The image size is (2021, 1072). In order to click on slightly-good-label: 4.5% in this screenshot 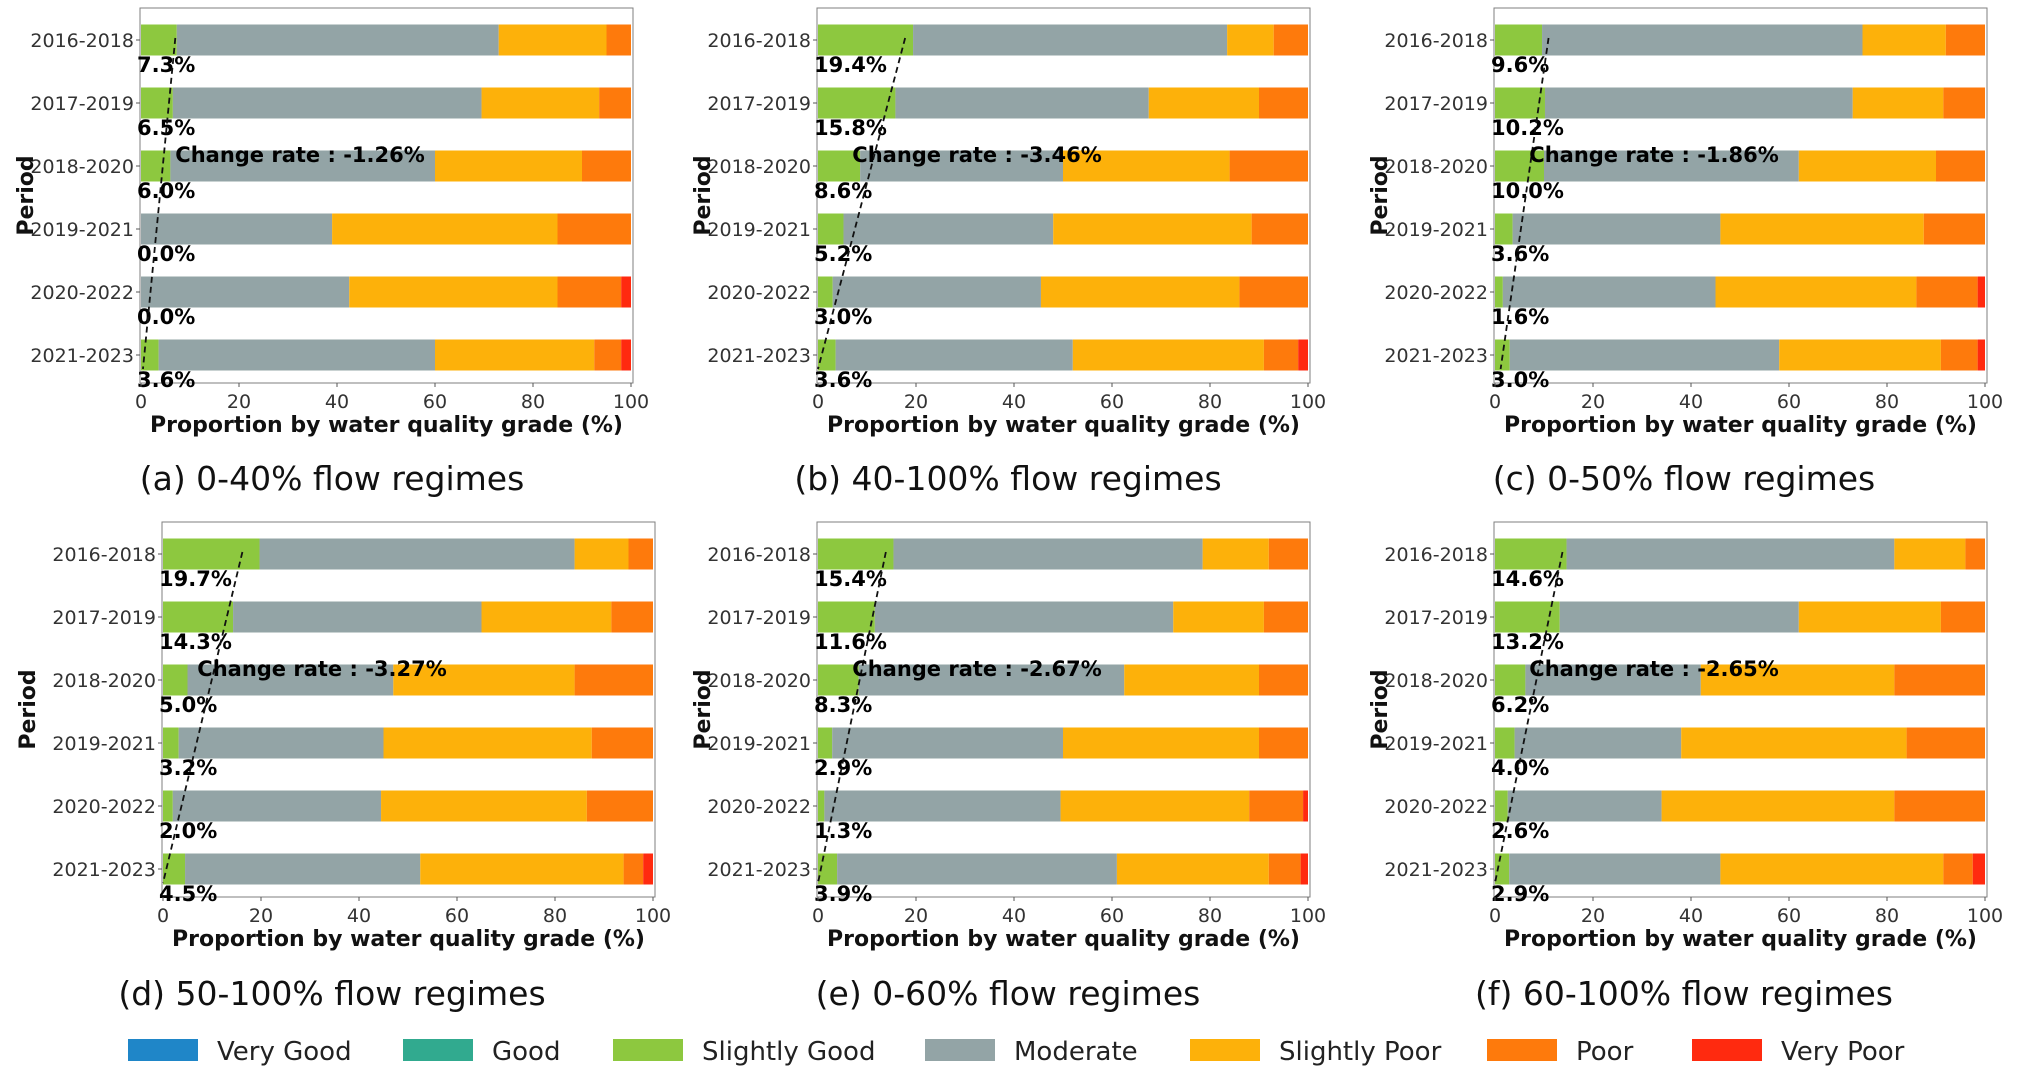, I will do `click(188, 894)`.